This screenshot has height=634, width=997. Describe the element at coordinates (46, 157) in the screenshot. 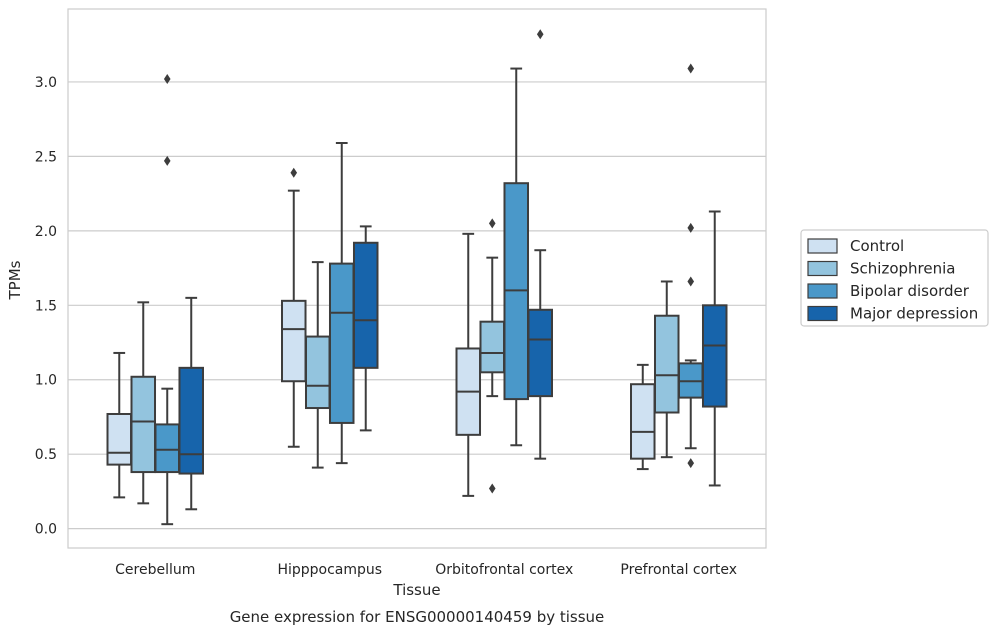

I see `y-tick-label: 2.5` at that location.